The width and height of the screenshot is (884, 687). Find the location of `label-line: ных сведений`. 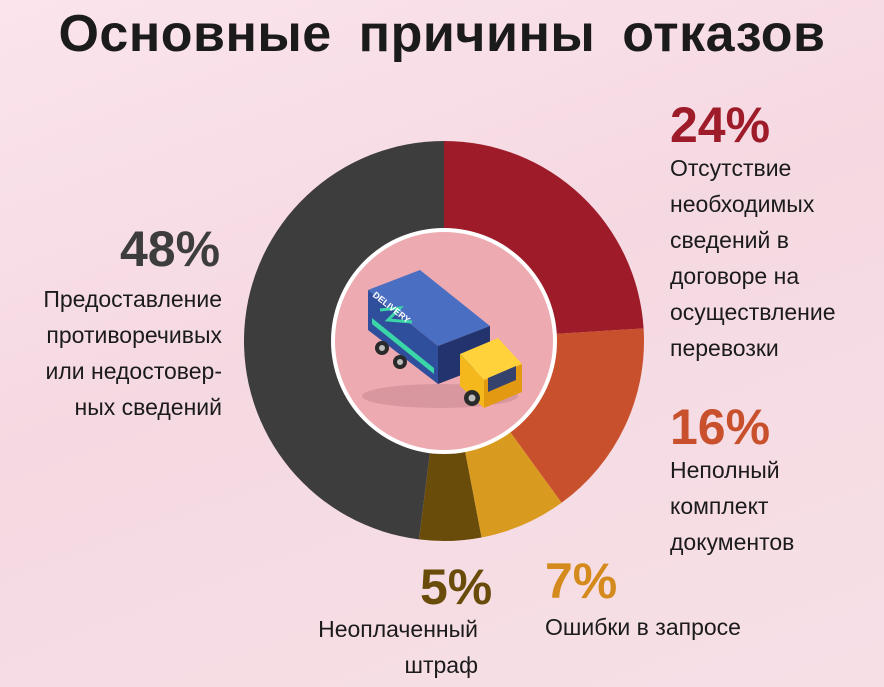

label-line: ных сведений is located at coordinates (148, 407).